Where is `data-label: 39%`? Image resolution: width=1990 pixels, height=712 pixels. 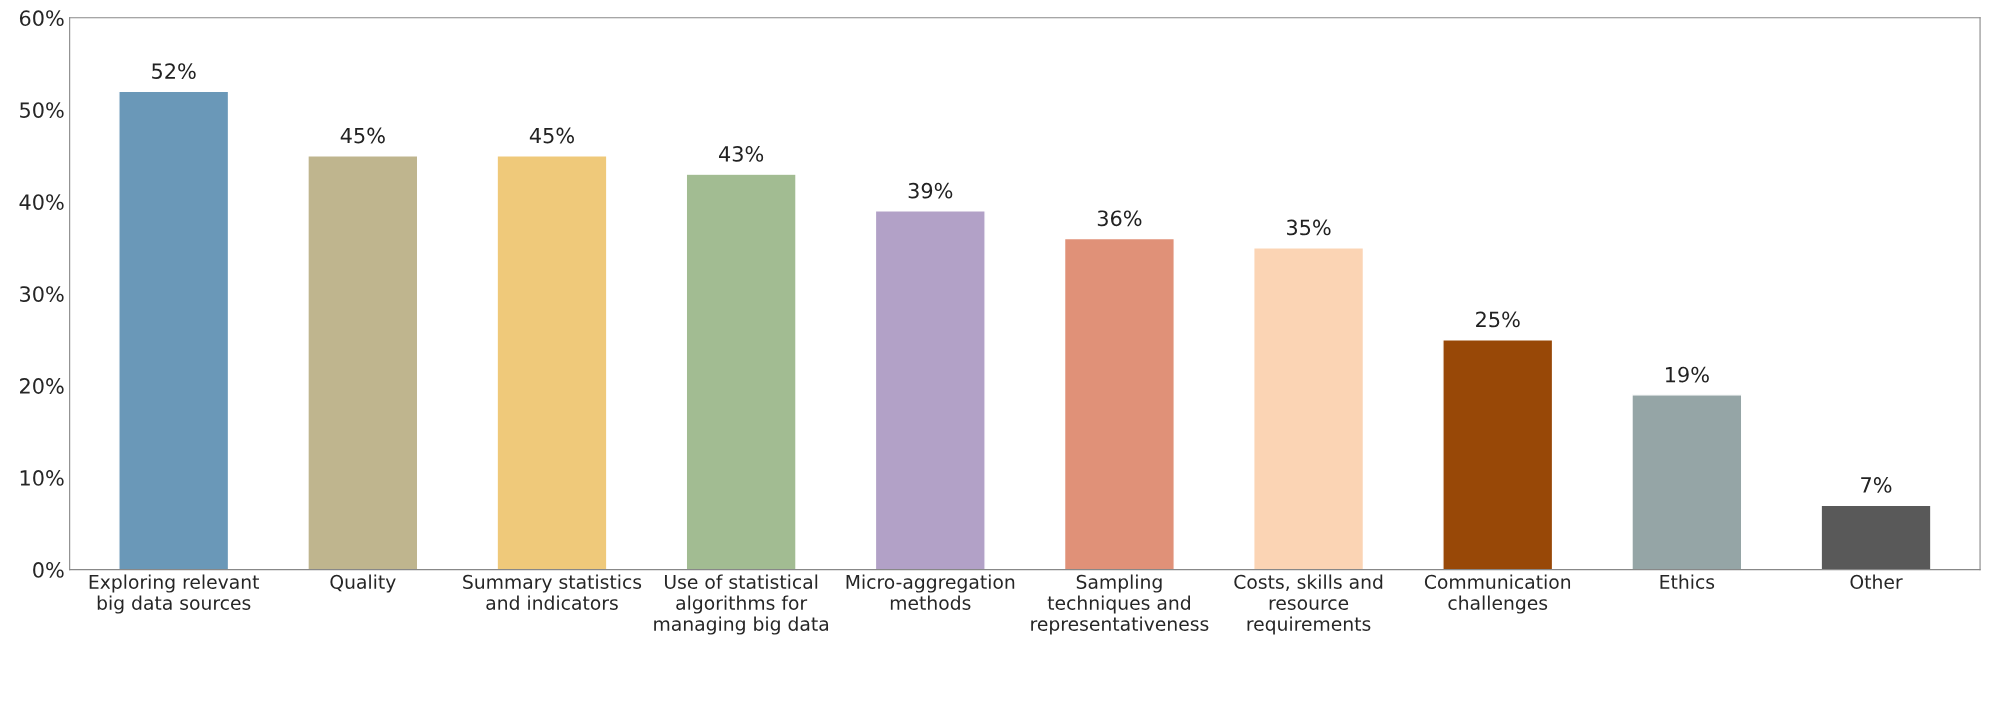 data-label: 39% is located at coordinates (930, 190).